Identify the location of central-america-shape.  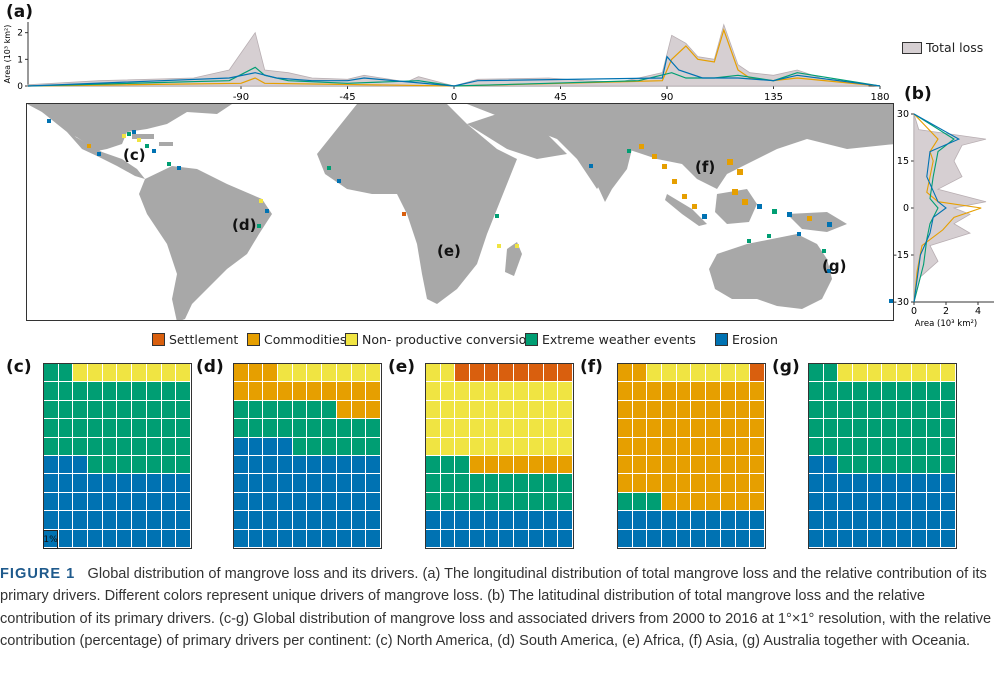
(106, 155).